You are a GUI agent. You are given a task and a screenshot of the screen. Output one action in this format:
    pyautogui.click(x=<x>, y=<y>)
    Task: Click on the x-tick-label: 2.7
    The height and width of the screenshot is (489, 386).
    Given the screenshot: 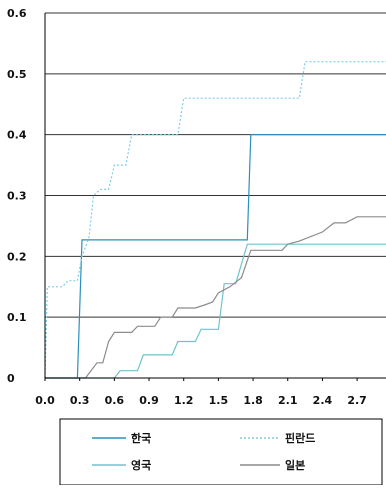 What is the action you would take?
    pyautogui.click(x=357, y=400)
    